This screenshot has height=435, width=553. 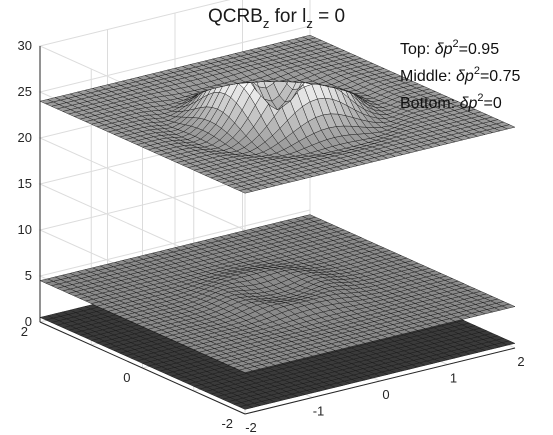 I want to click on annotation-bottom: Bottom: δp2=0, so click(x=451, y=102).